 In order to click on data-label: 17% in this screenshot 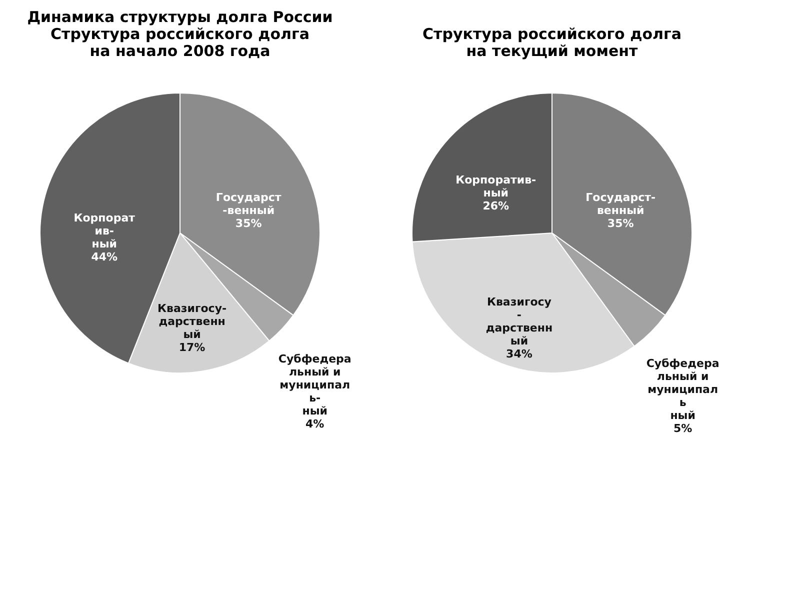, I will do `click(192, 347)`.